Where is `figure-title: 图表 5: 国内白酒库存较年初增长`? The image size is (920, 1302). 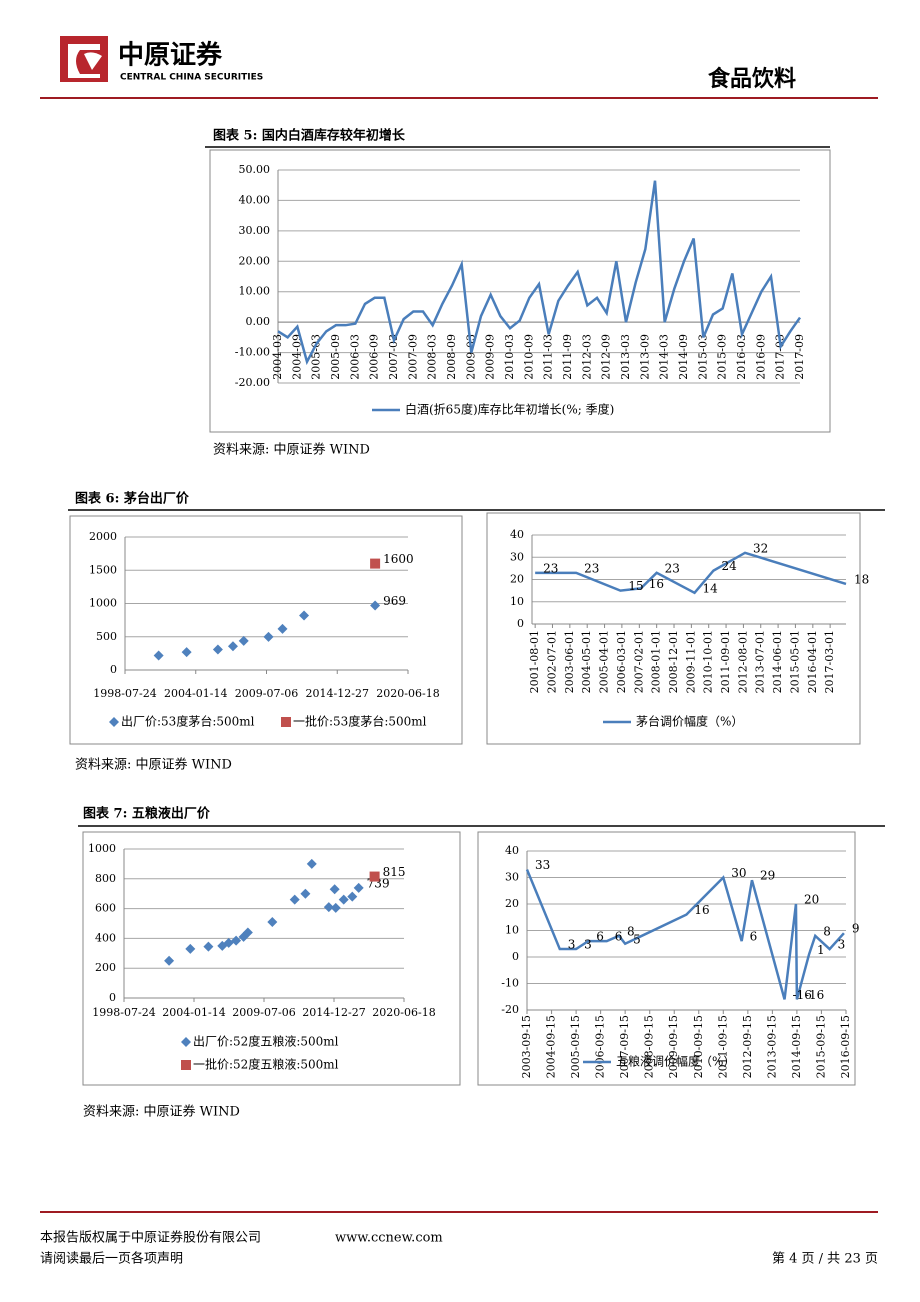 figure-title: 图表 5: 国内白酒库存较年初增长 is located at coordinates (309, 136).